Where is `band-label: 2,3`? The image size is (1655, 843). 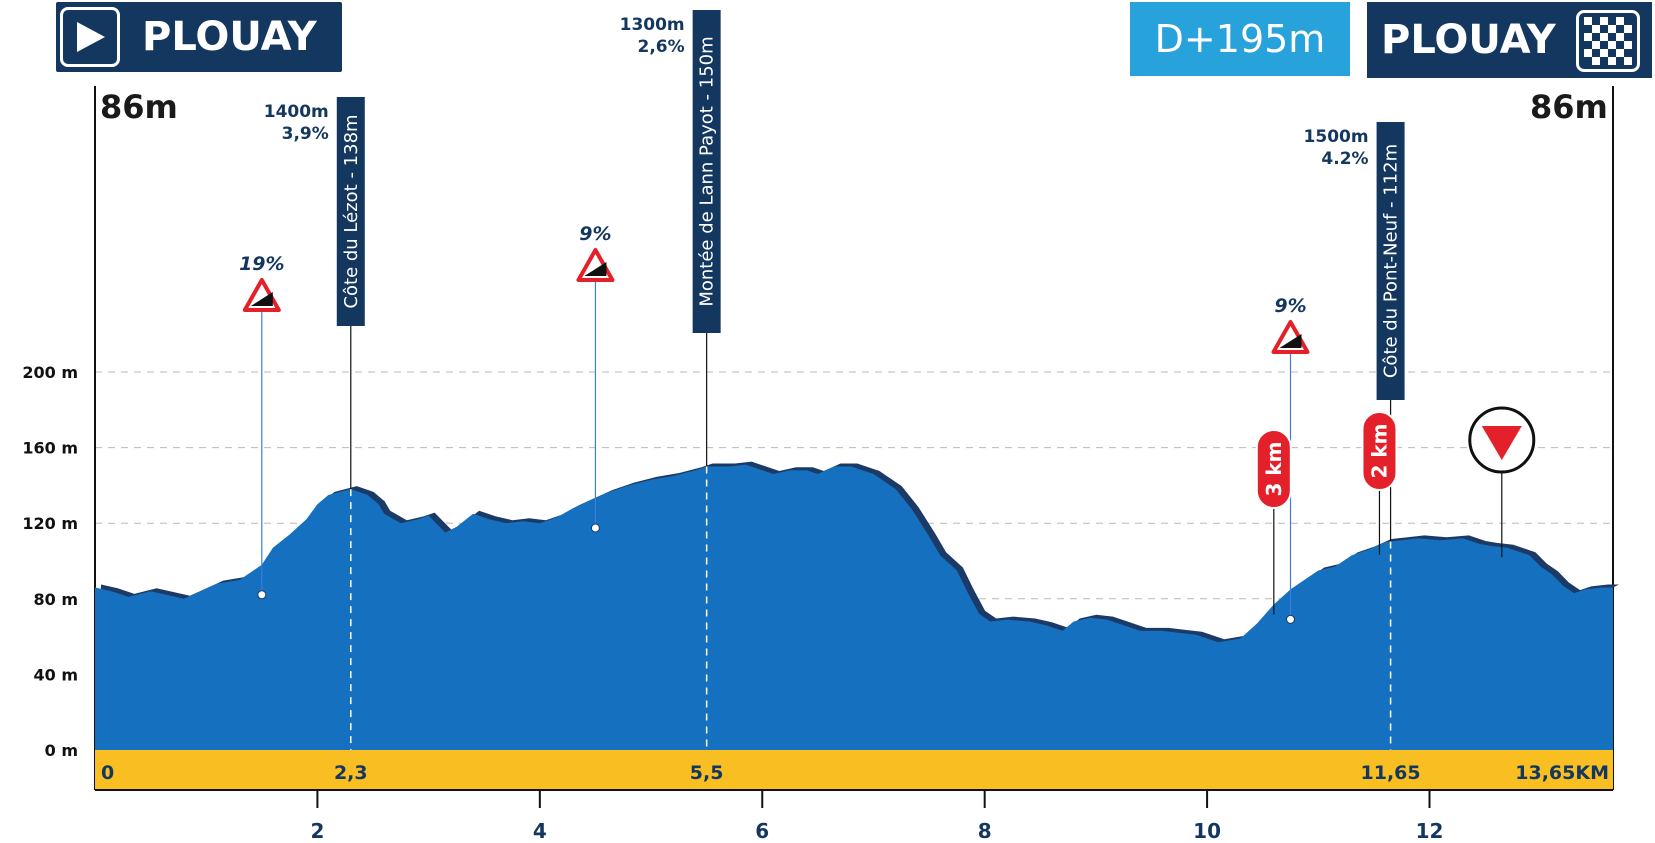
band-label: 2,3 is located at coordinates (351, 773).